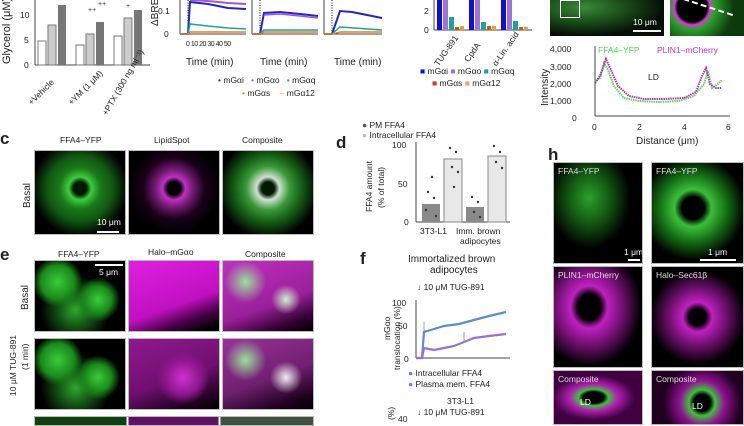  I want to click on col-header: Composite, so click(262, 140).